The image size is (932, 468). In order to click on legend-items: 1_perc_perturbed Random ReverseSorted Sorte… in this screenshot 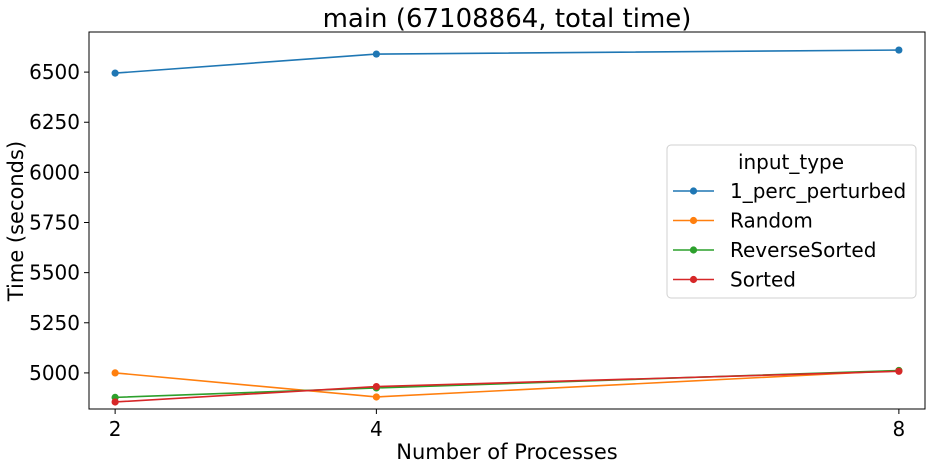, I will do `click(789, 235)`.